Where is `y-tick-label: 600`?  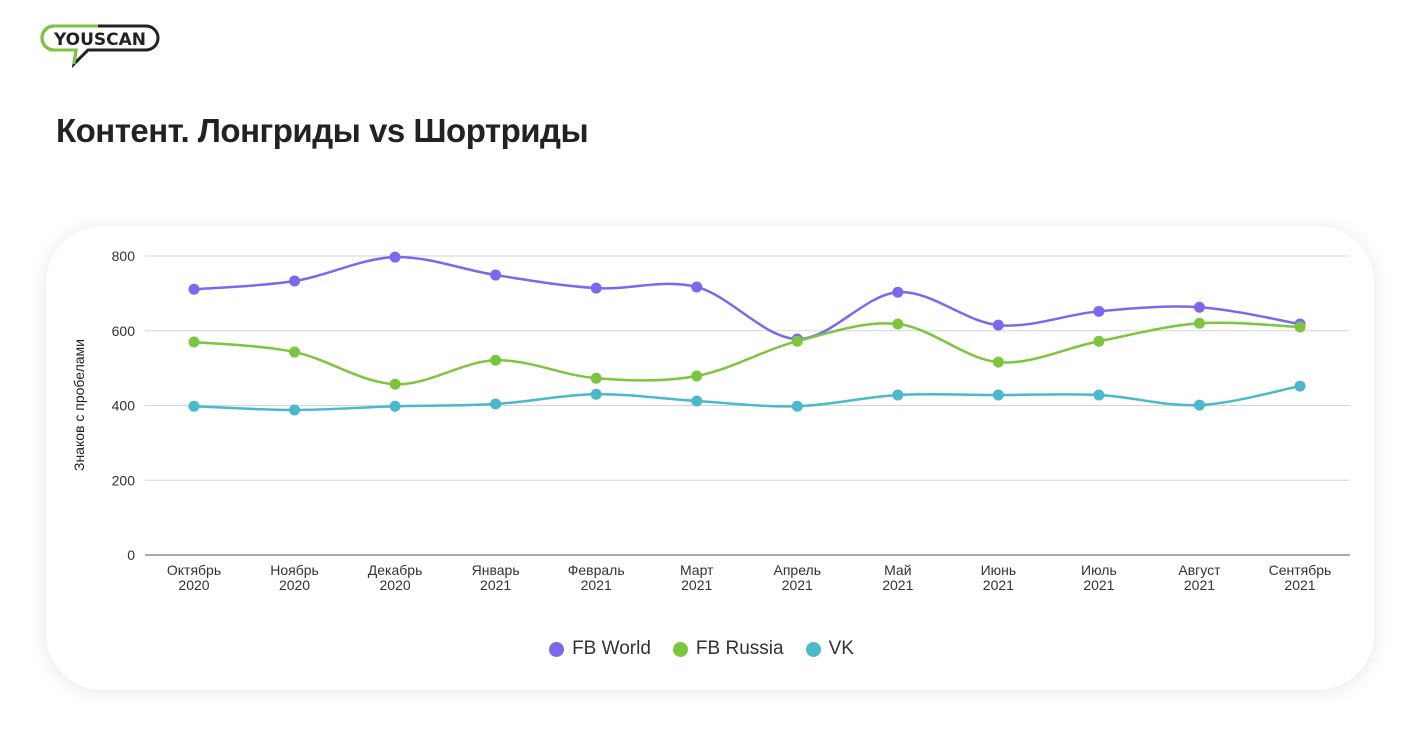 y-tick-label: 600 is located at coordinates (124, 331).